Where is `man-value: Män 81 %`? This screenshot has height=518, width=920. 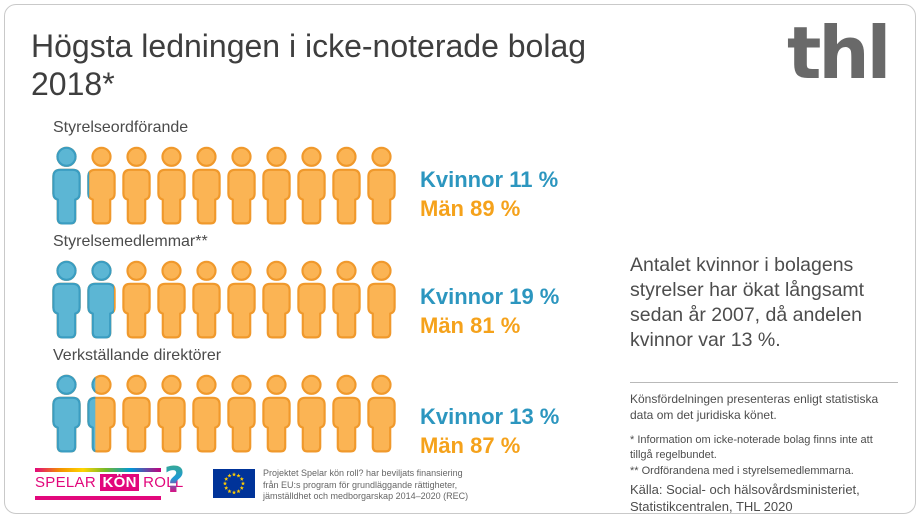 man-value: Män 81 % is located at coordinates (470, 325).